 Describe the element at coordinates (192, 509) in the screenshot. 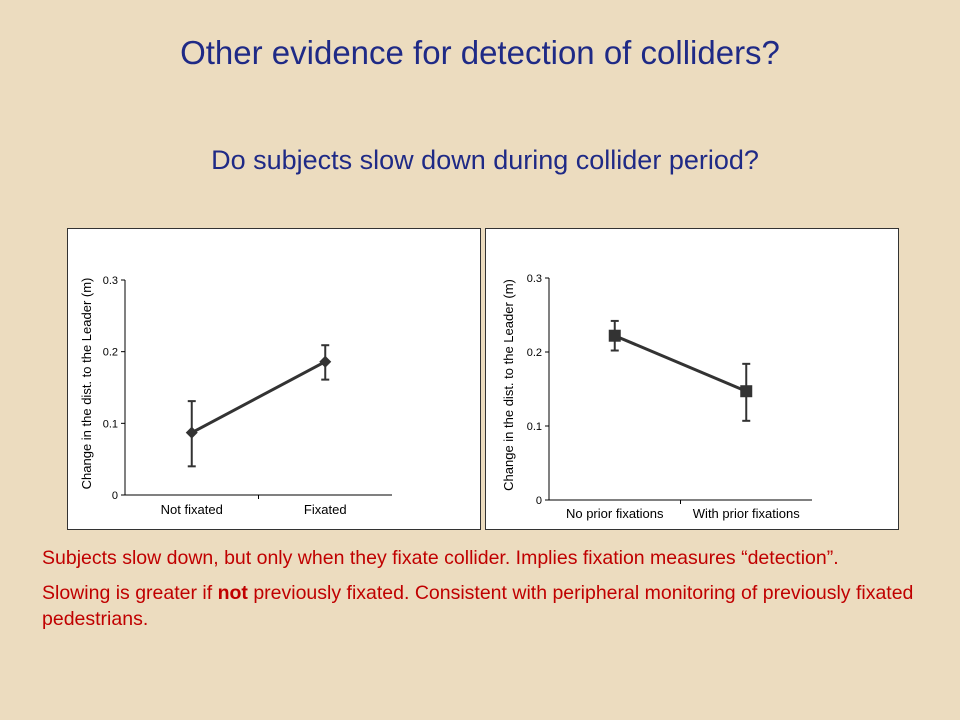

I see `x-category-label: Not fixated` at that location.